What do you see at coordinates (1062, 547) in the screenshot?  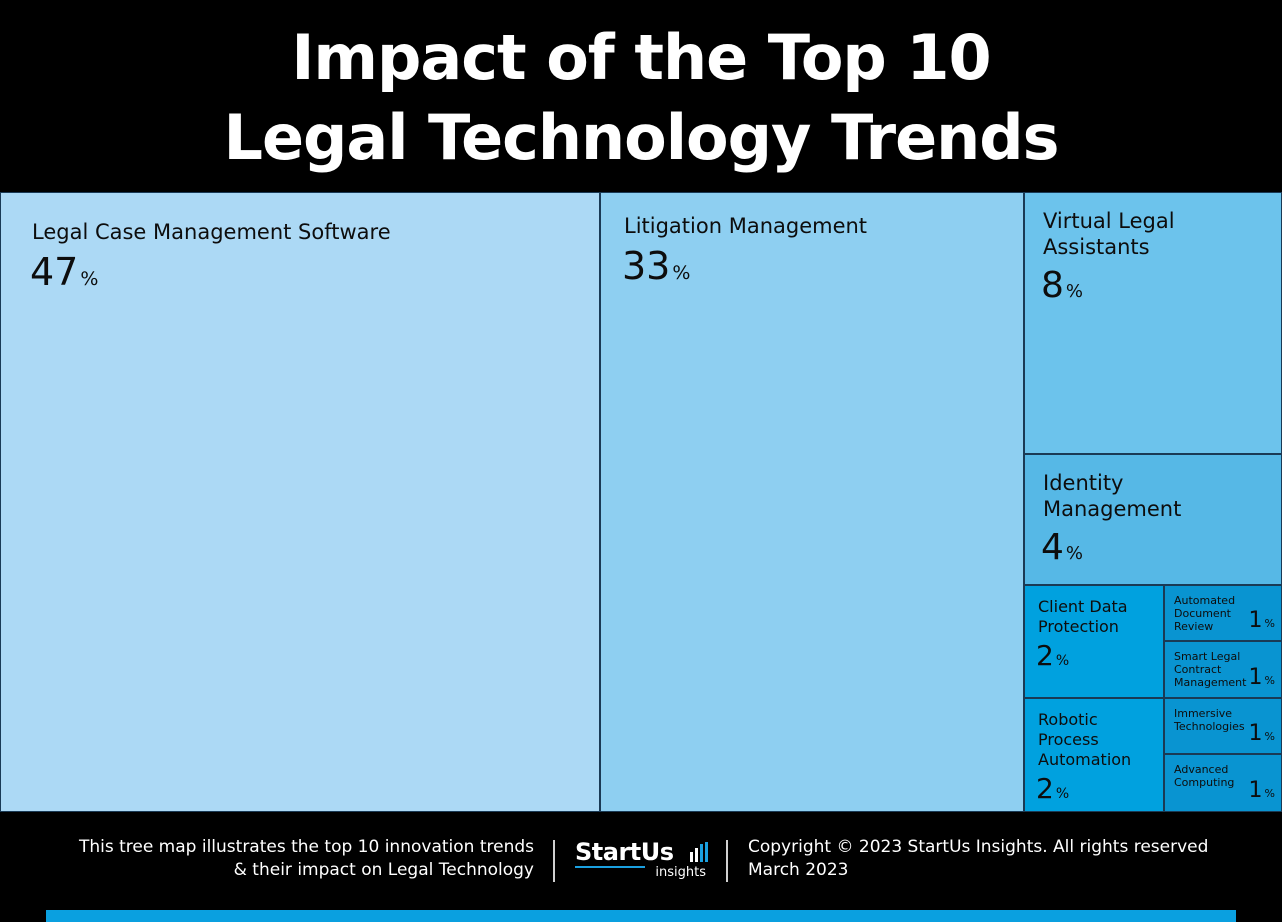 I see `treemap-tile-value: 4%` at bounding box center [1062, 547].